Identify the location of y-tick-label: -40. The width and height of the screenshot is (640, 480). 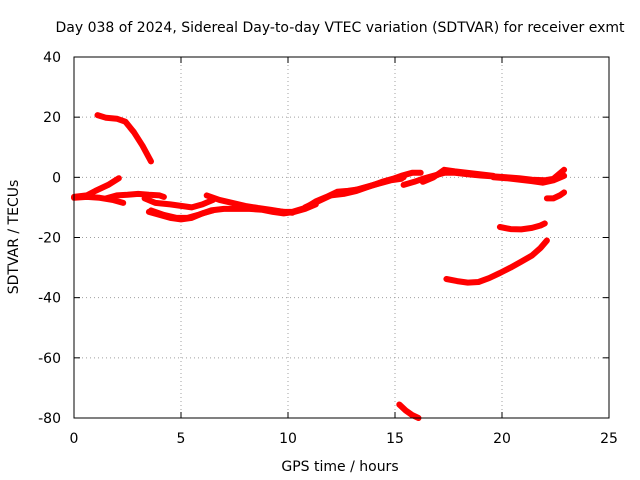
(49, 299).